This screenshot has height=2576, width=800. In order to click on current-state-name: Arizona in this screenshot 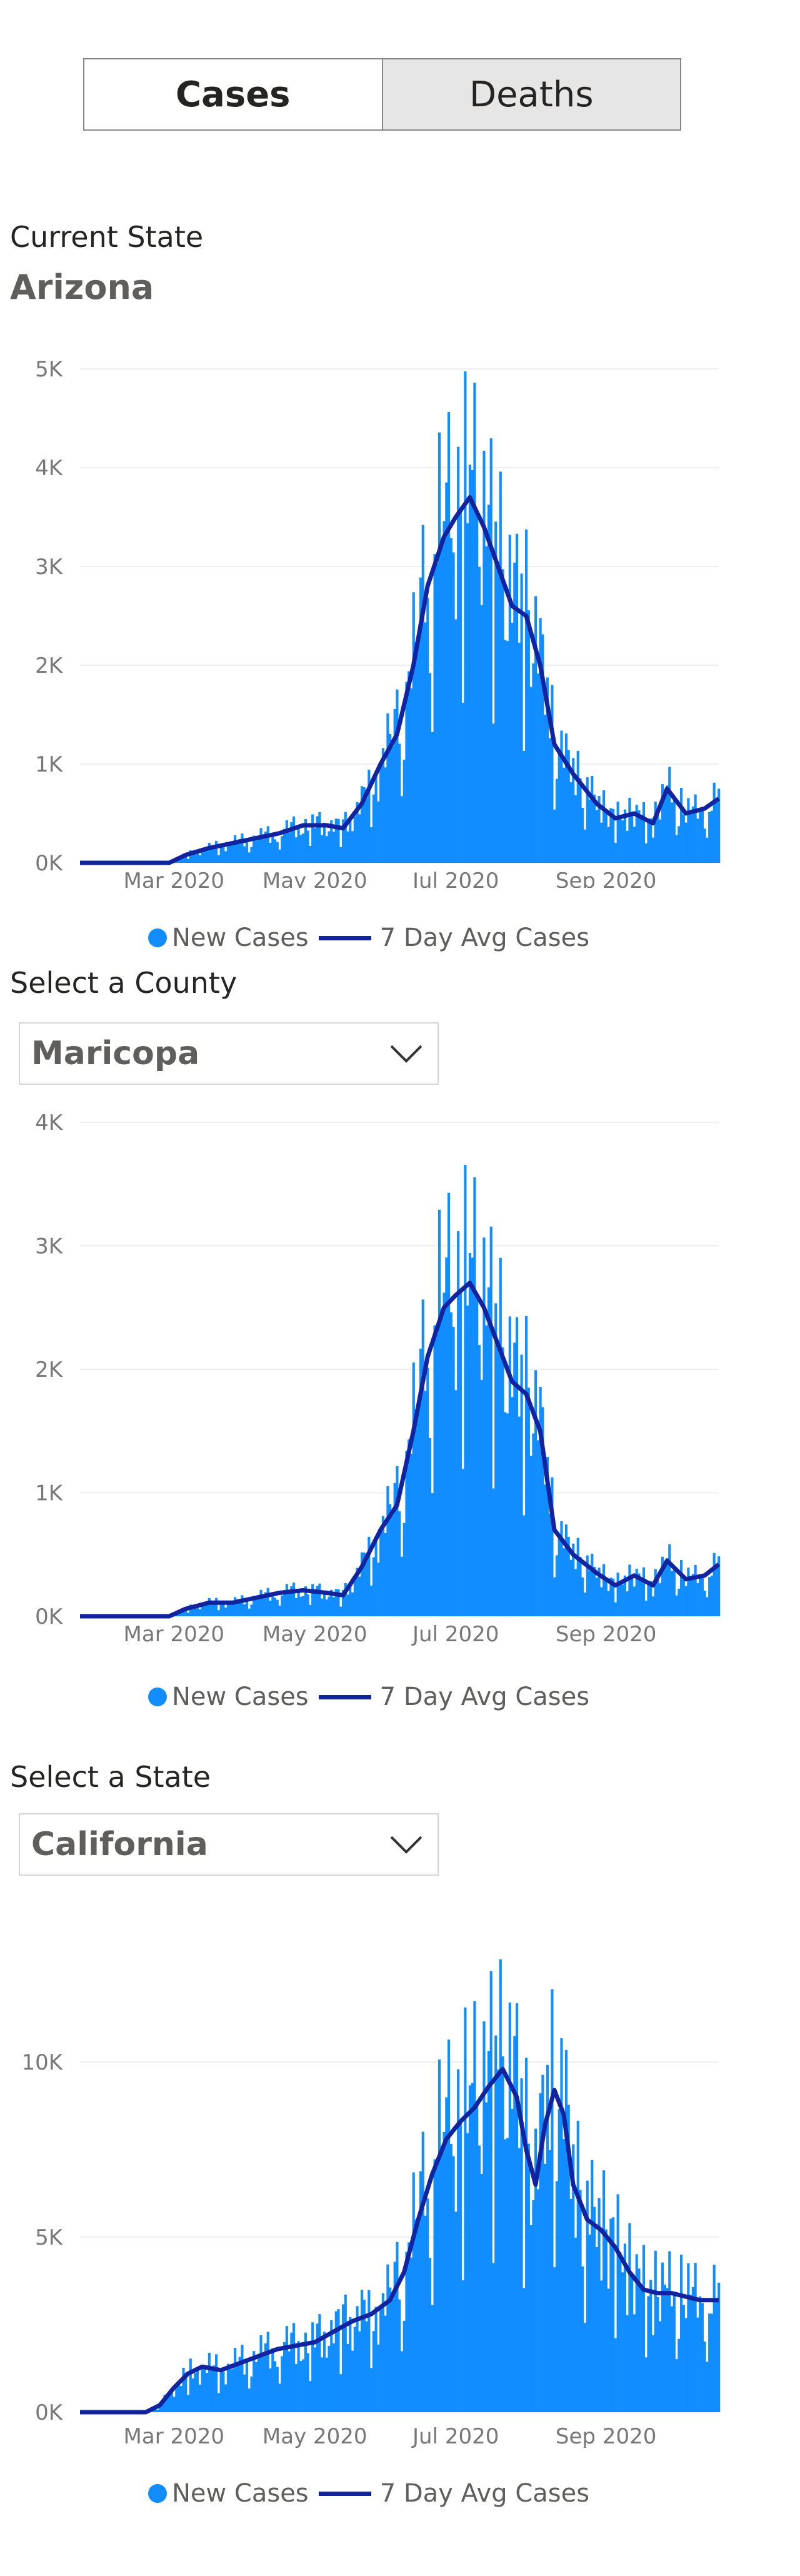, I will do `click(82, 287)`.